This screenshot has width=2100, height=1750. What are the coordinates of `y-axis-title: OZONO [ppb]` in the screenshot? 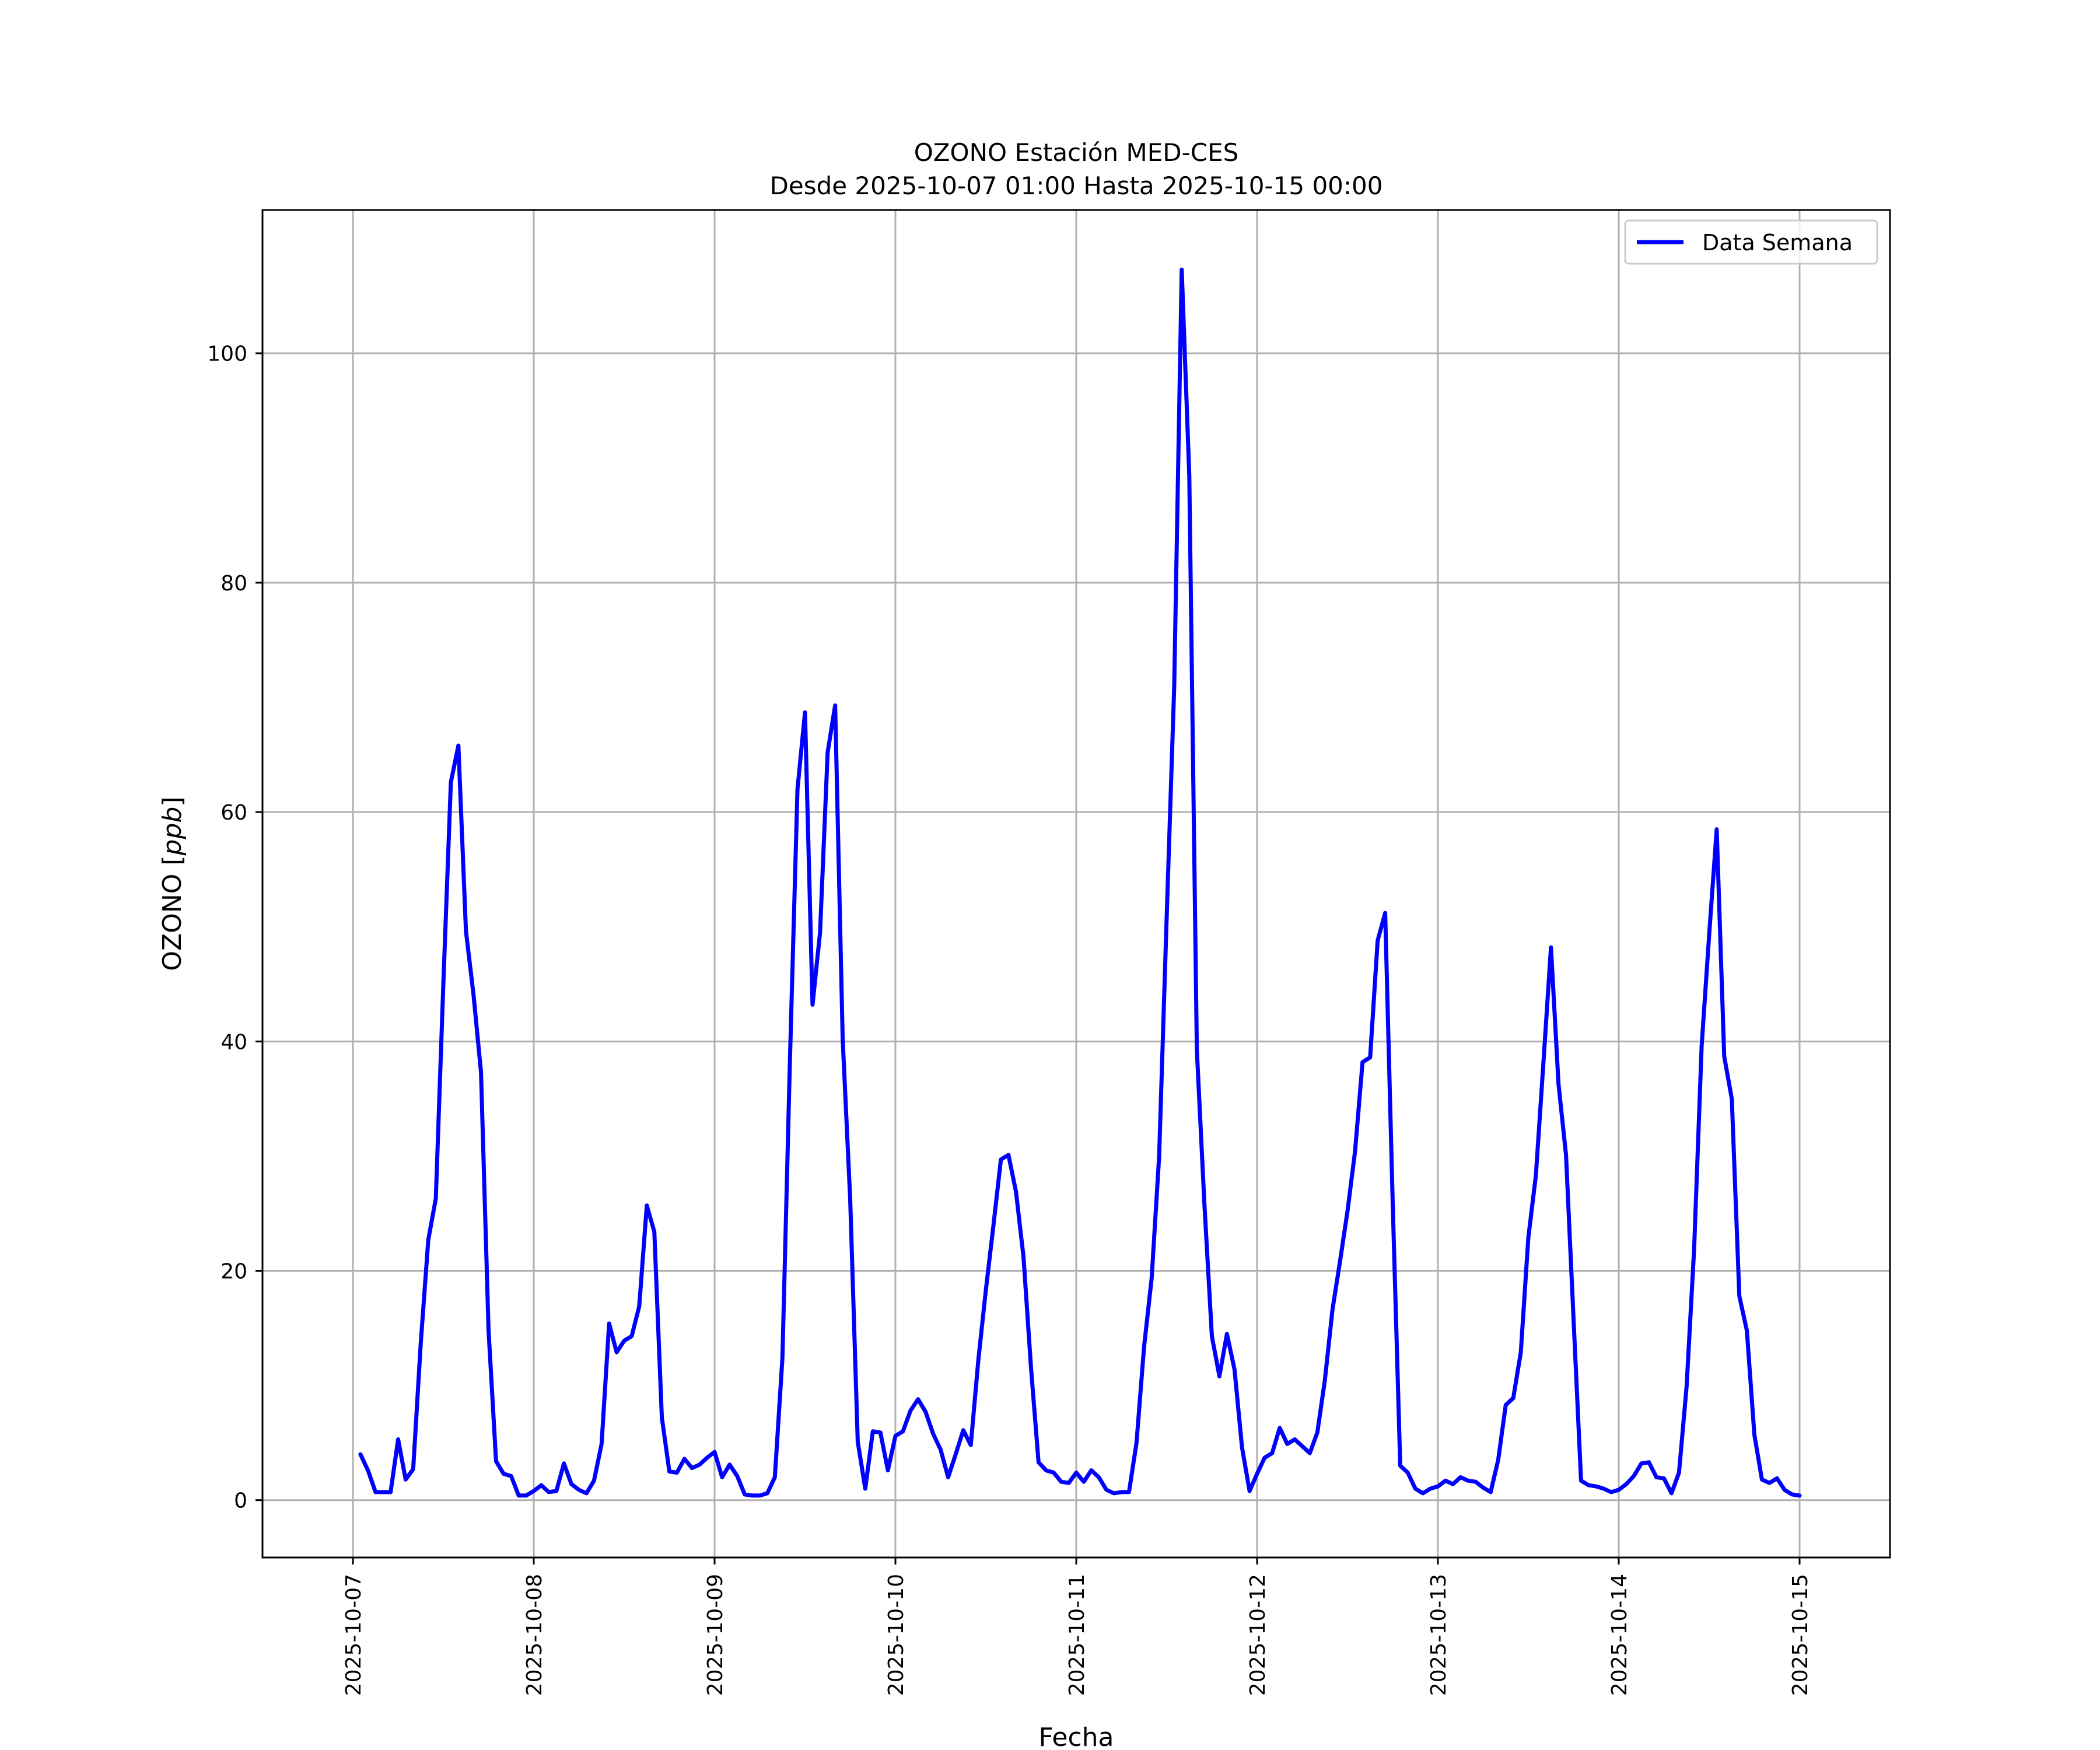 It's located at (173, 883).